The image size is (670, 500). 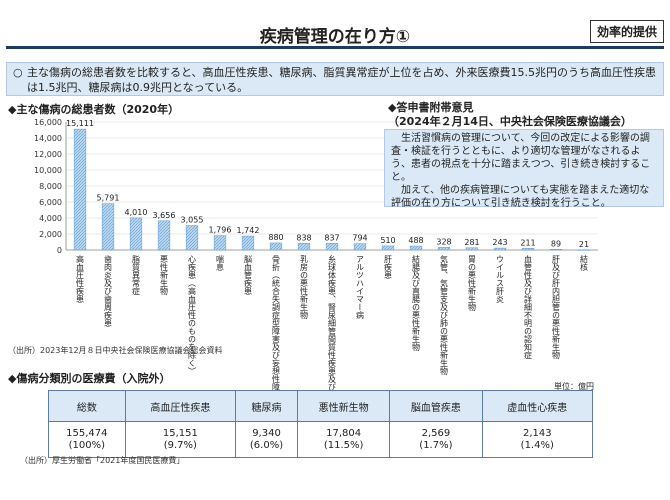 What do you see at coordinates (80, 123) in the screenshot?
I see `bar-value-label: 15,111` at bounding box center [80, 123].